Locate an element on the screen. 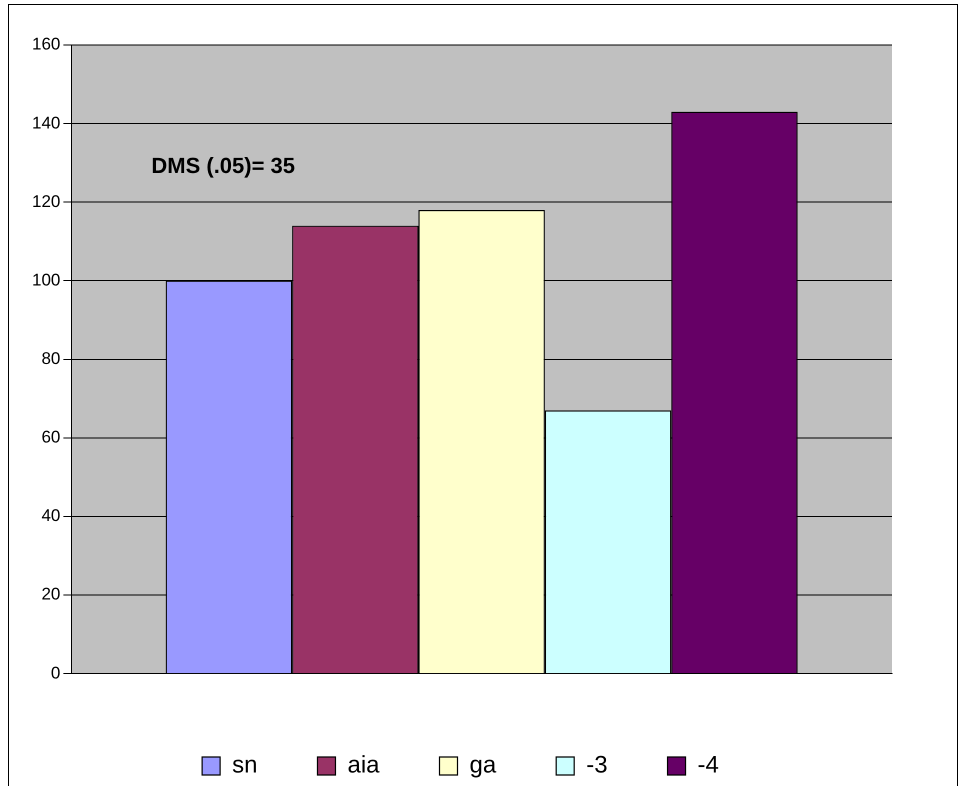 Image resolution: width=968 pixels, height=786 pixels. legend-label: -3 is located at coordinates (597, 765).